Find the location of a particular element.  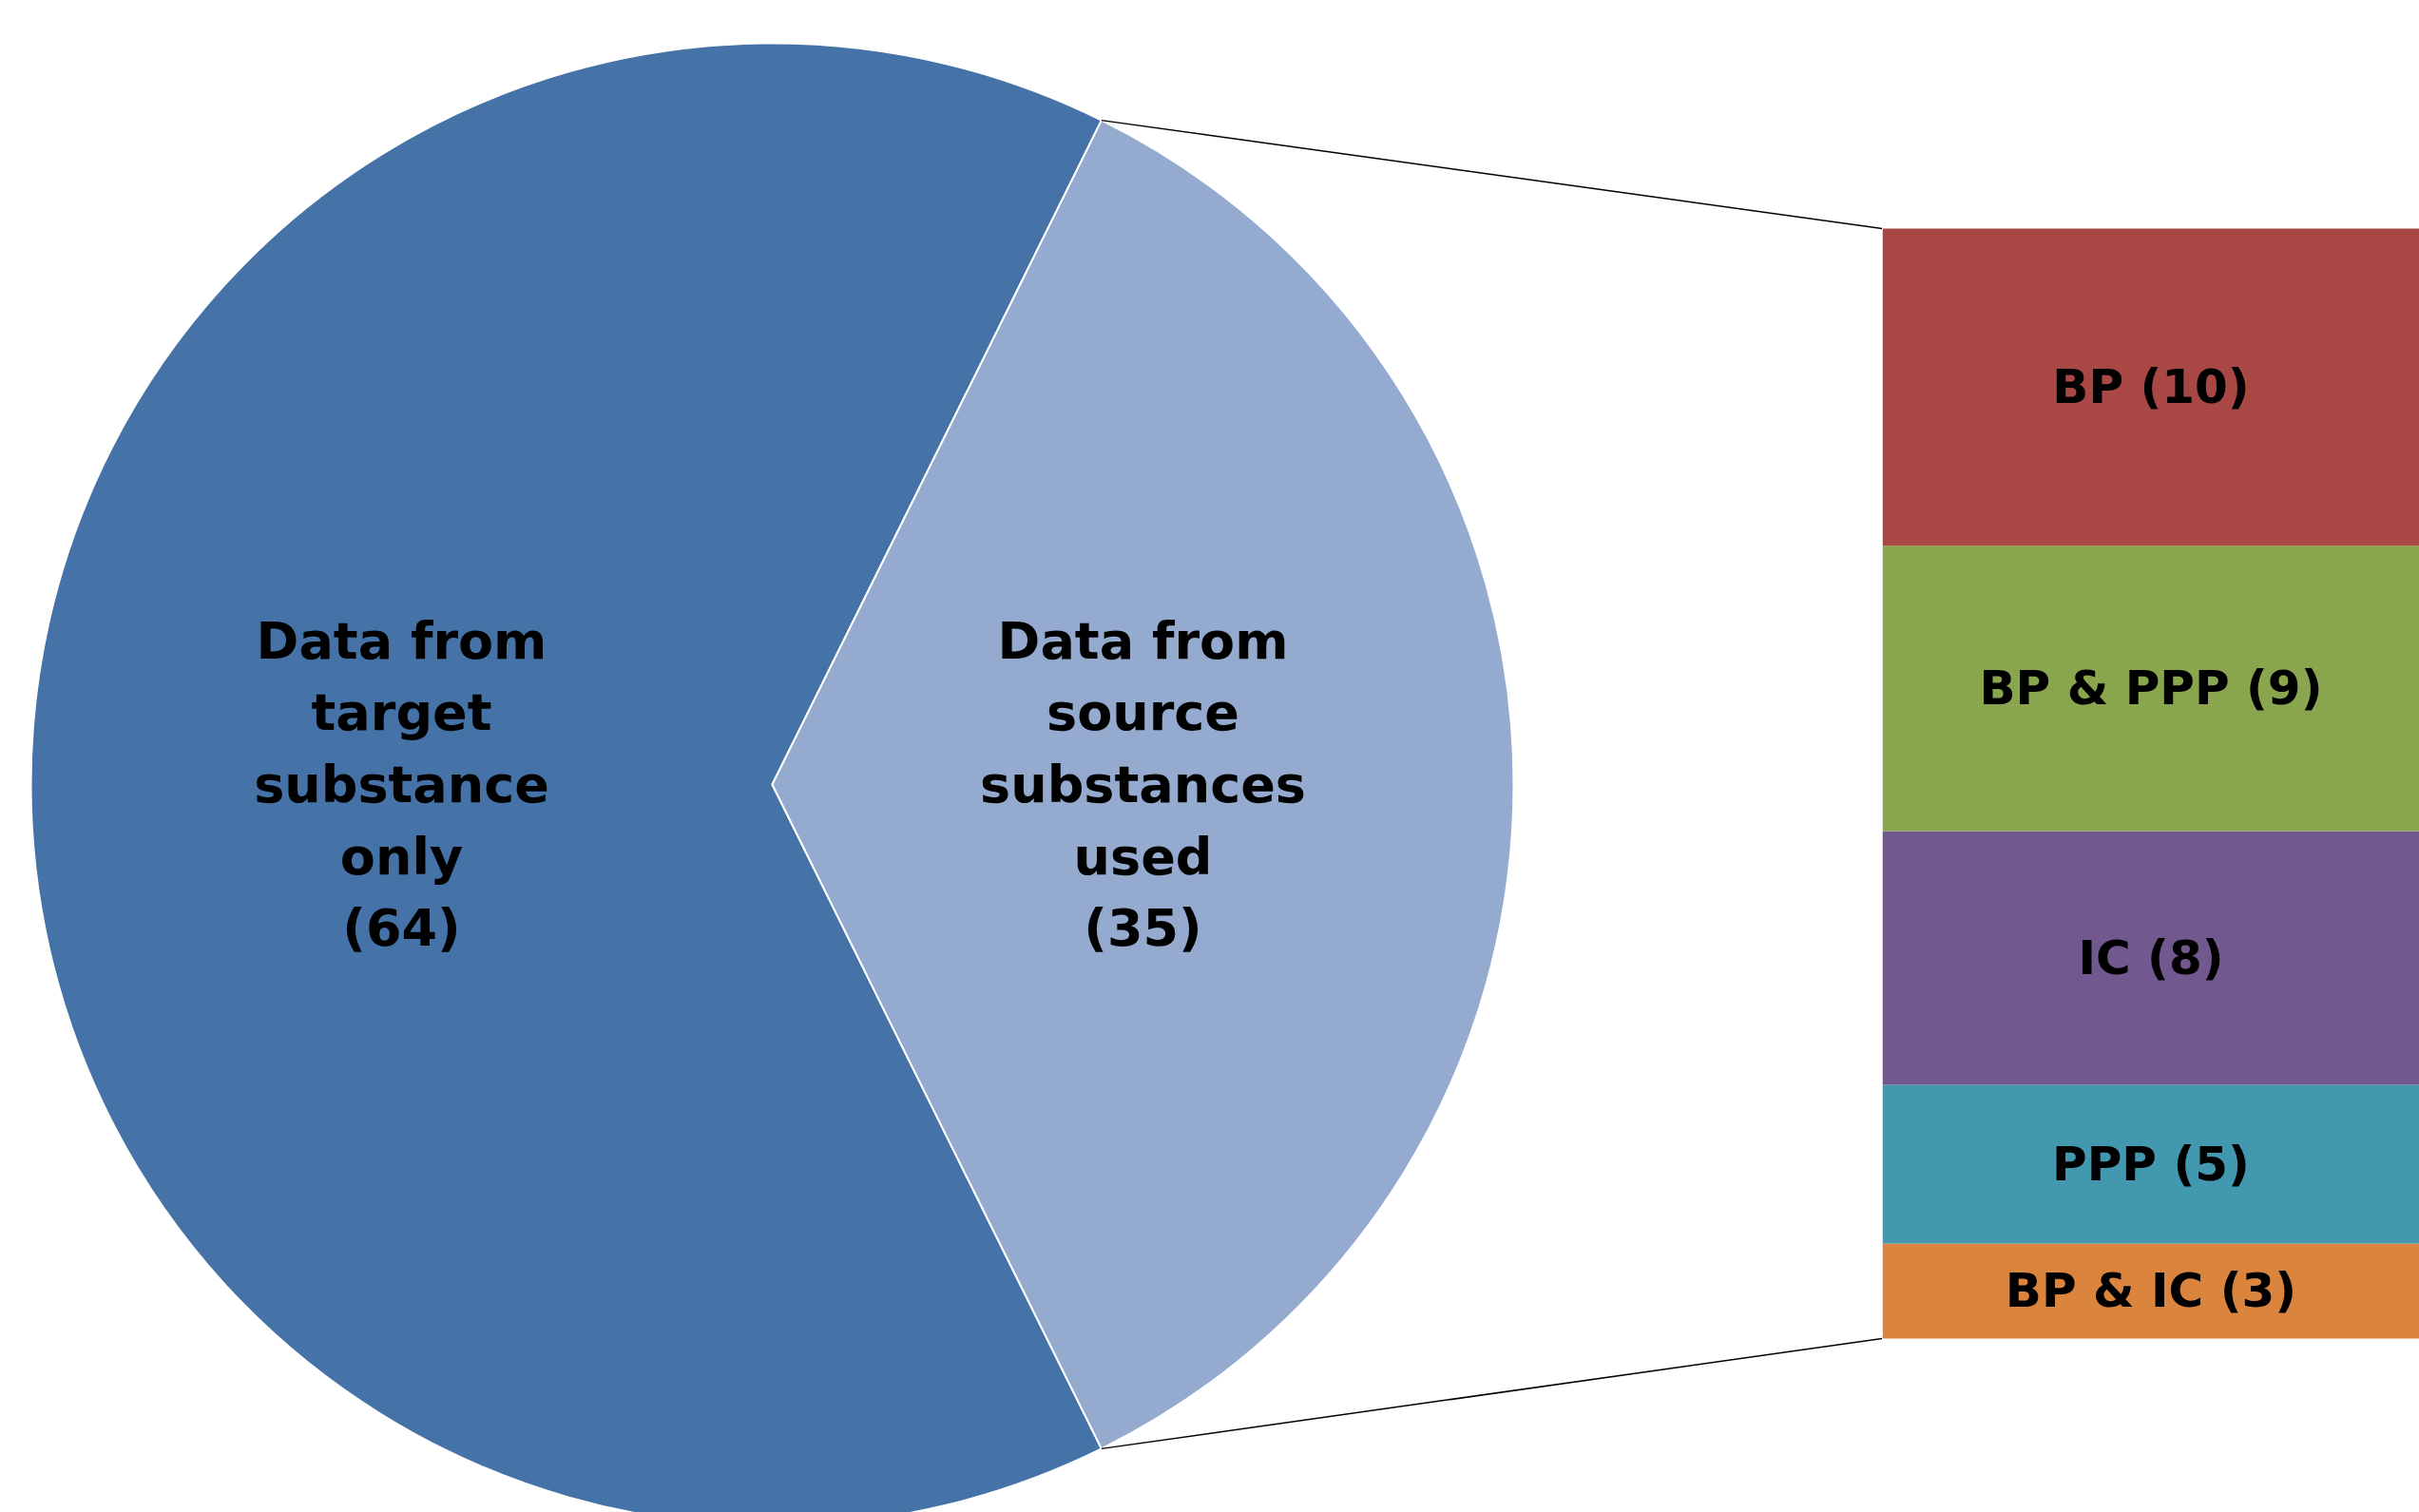

data-label: (35) is located at coordinates (1143, 928).